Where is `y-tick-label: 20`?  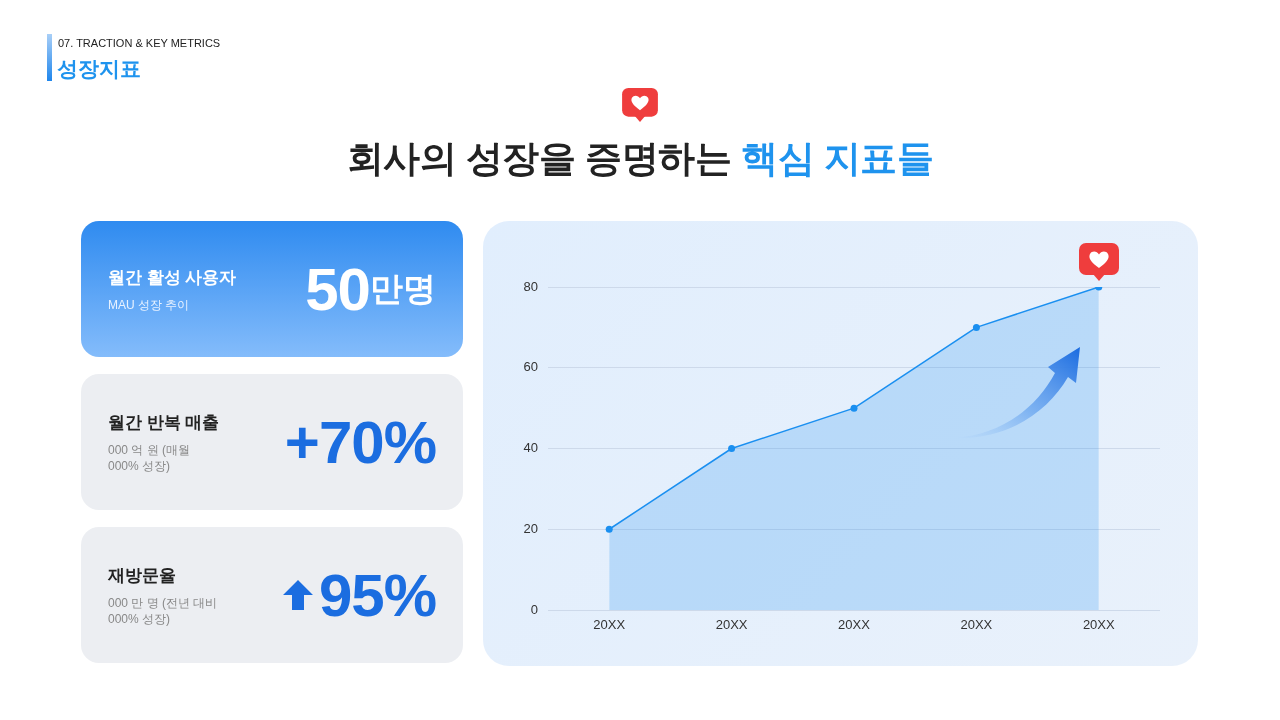 y-tick-label: 20 is located at coordinates (530, 528).